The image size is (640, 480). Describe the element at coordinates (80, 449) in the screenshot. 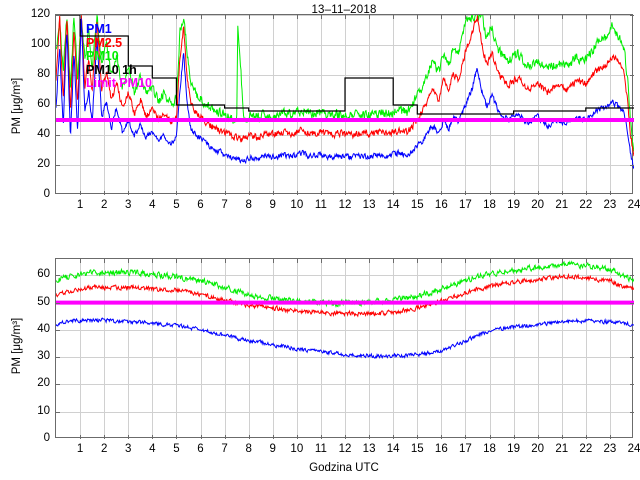

I see `bottom-x-tick: 1` at that location.